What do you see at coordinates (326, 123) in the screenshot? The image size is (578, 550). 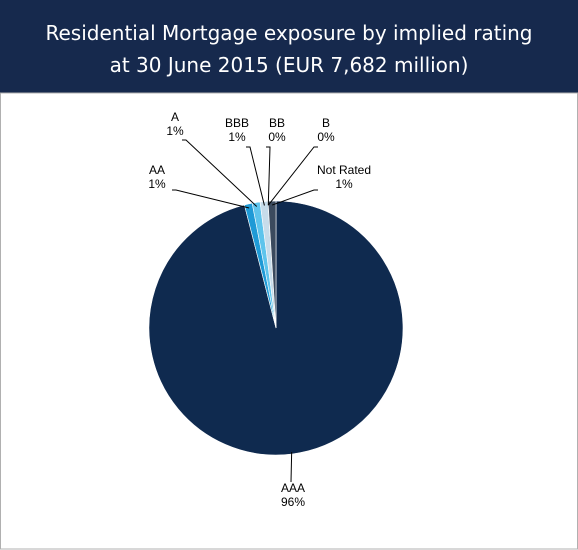 I see `slice-label: B` at bounding box center [326, 123].